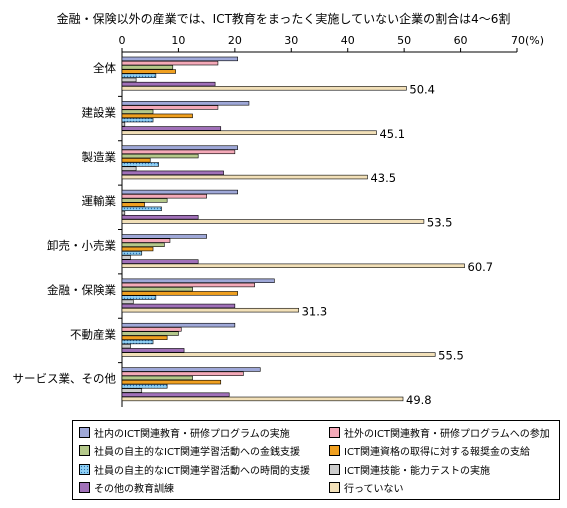 The height and width of the screenshot is (508, 567). Describe the element at coordinates (419, 400) in the screenshot. I see `data-label: 49.8` at that location.